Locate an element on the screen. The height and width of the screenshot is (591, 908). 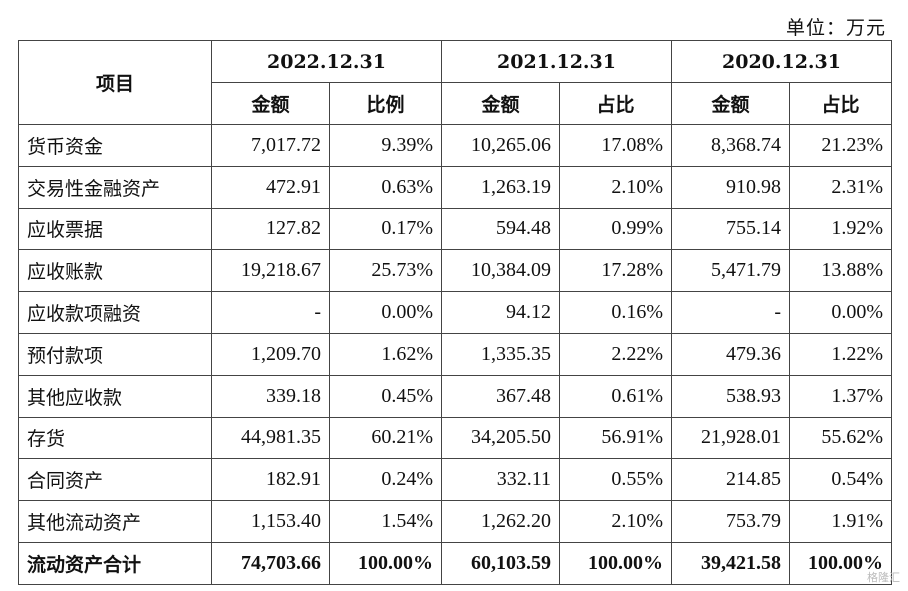
row-label: 合同资产 is located at coordinates (115, 480).